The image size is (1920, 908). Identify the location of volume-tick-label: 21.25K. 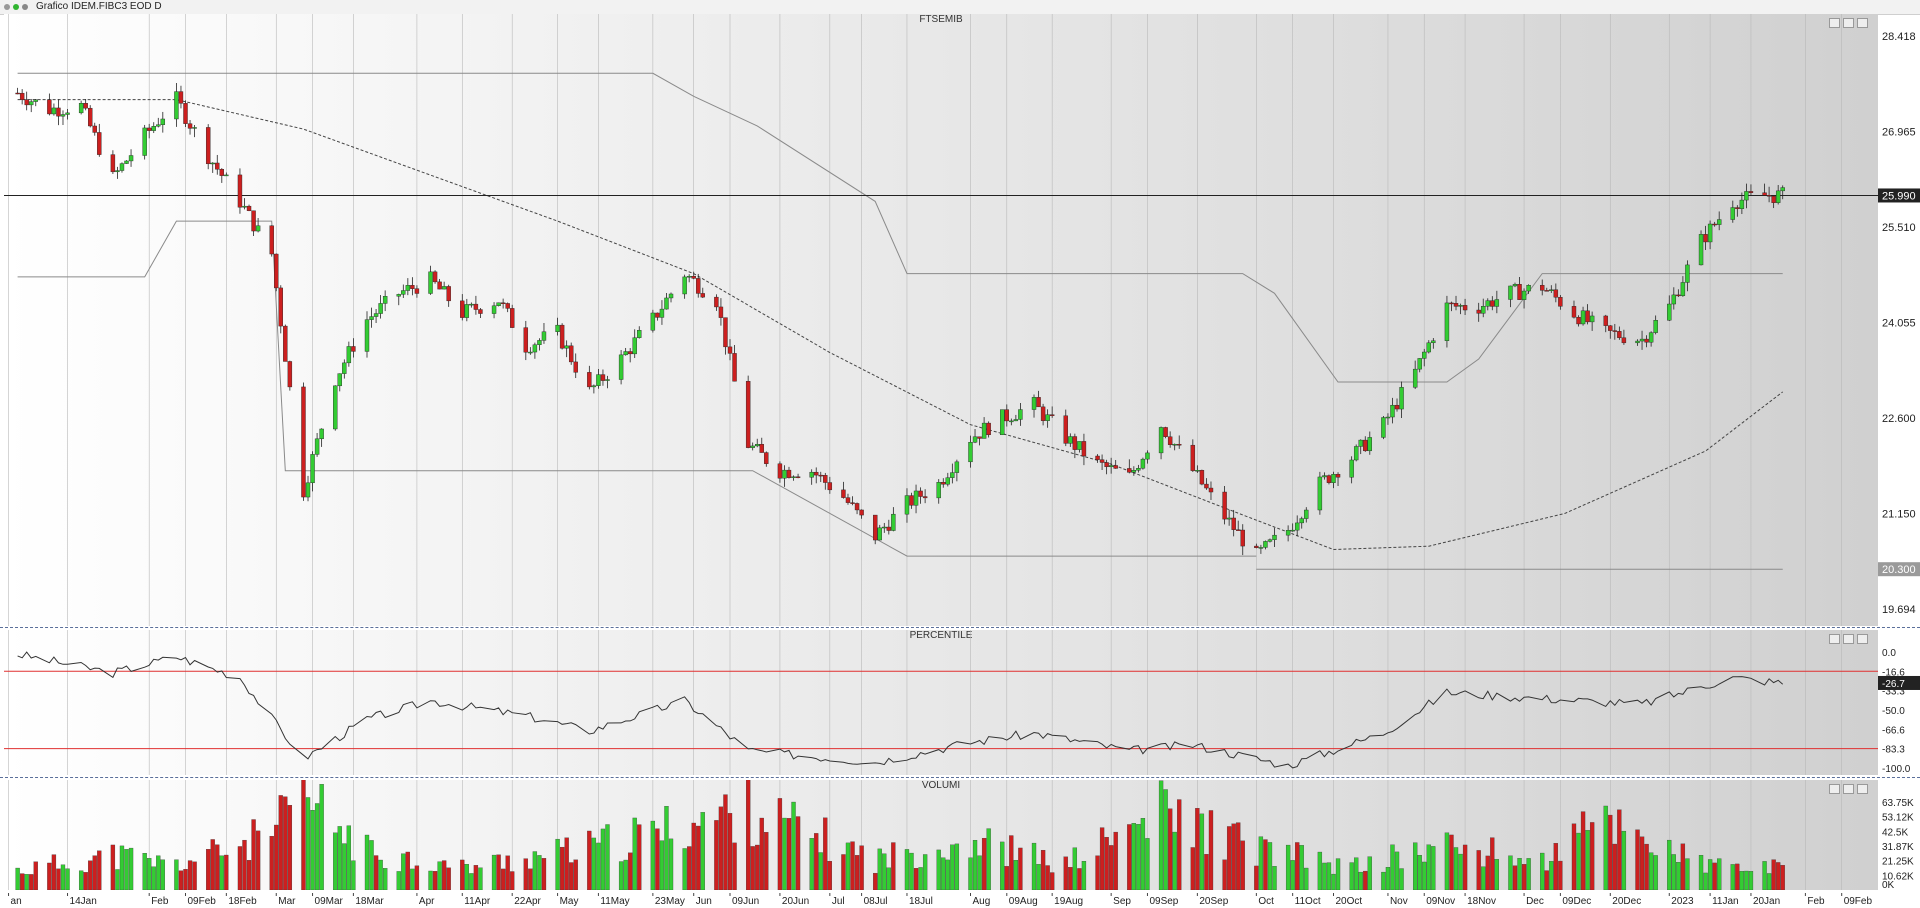
(1898, 862).